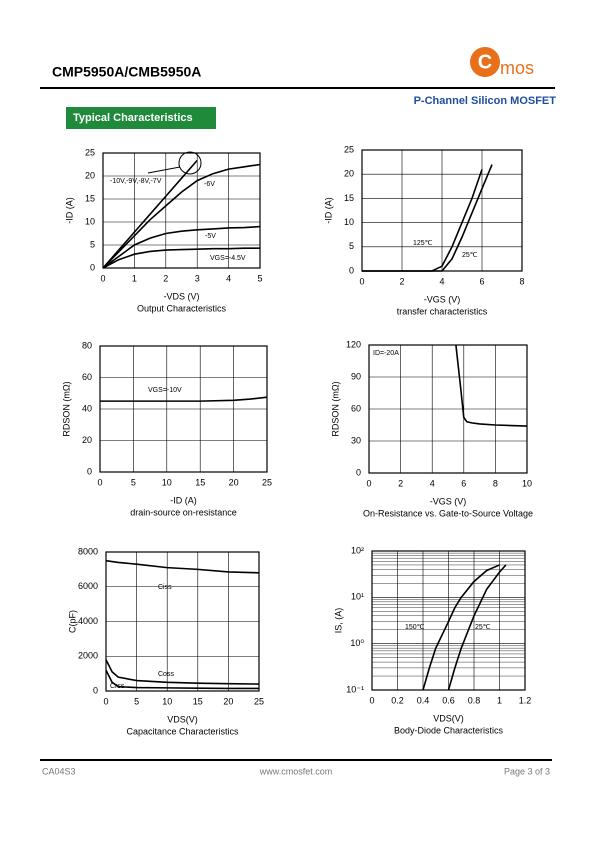 The height and width of the screenshot is (847, 595). What do you see at coordinates (442, 311) in the screenshot?
I see `chart-caption: transfer characteristics` at bounding box center [442, 311].